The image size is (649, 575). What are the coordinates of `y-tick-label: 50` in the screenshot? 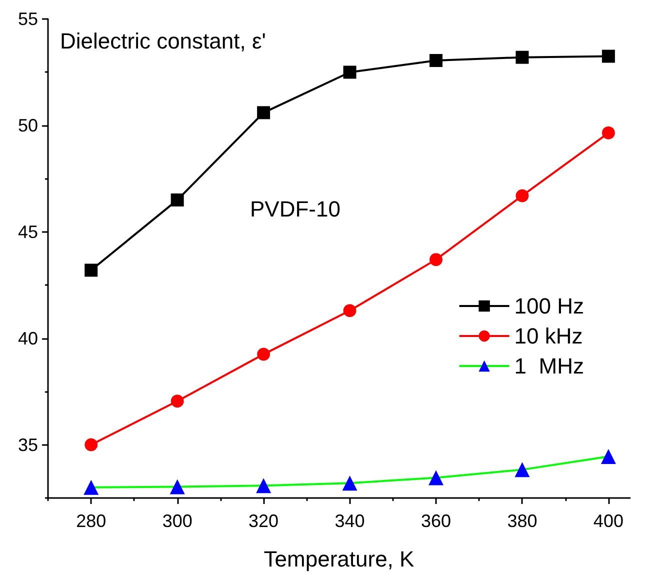 It's located at (28, 125).